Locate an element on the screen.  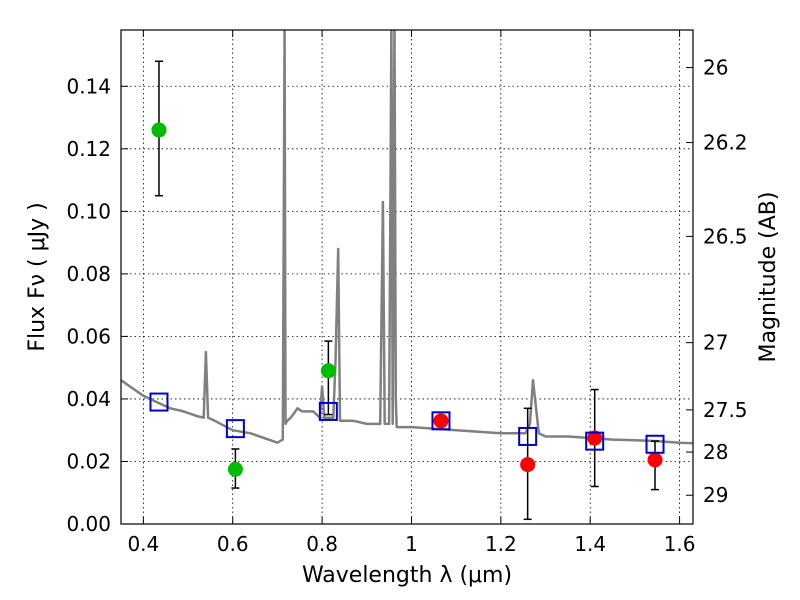
x-tick-label: 1.2 is located at coordinates (501, 544).